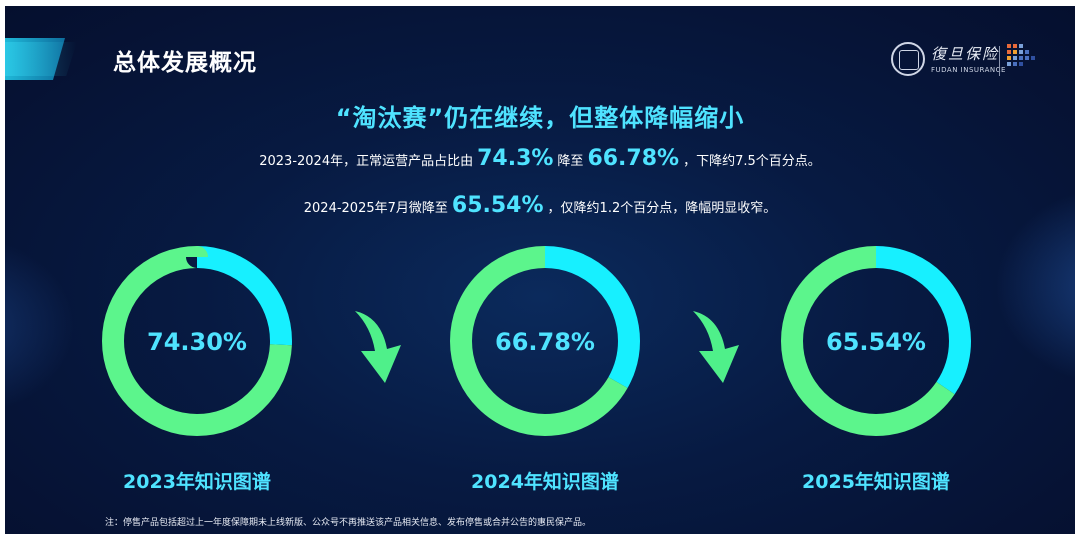  I want to click on logo-english: FUDAN INSURANCE, so click(968, 70).